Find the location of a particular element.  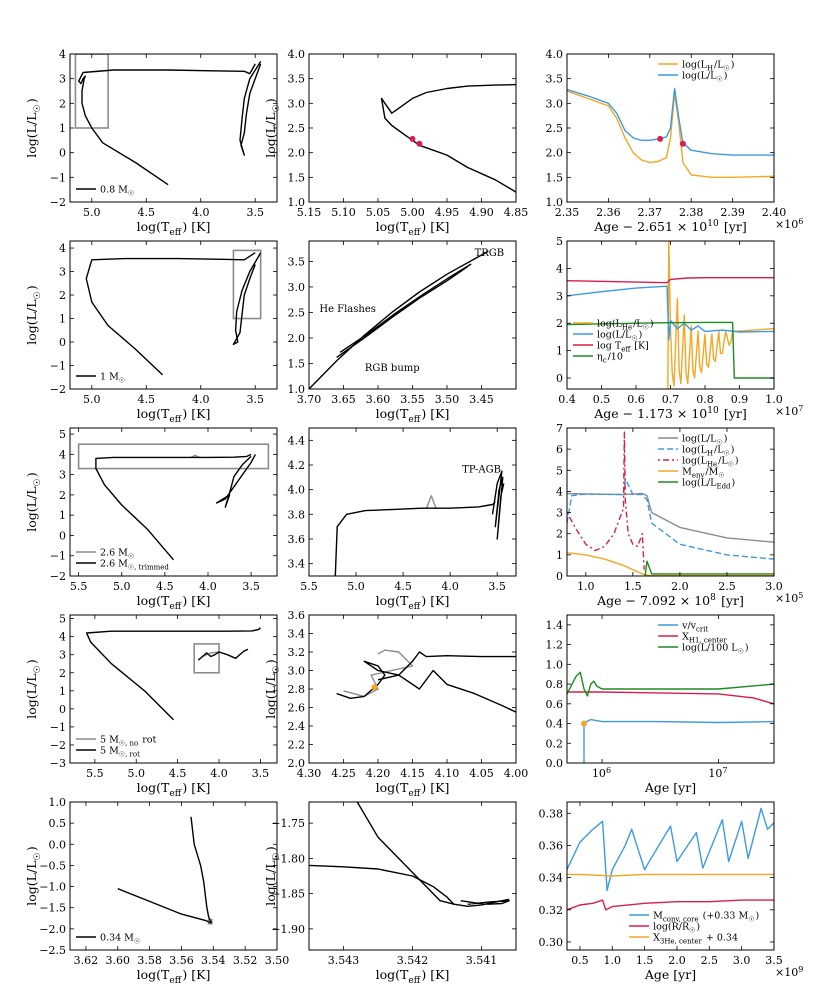

legend-label: 2.6 M☉, trimmed is located at coordinates (135, 565).